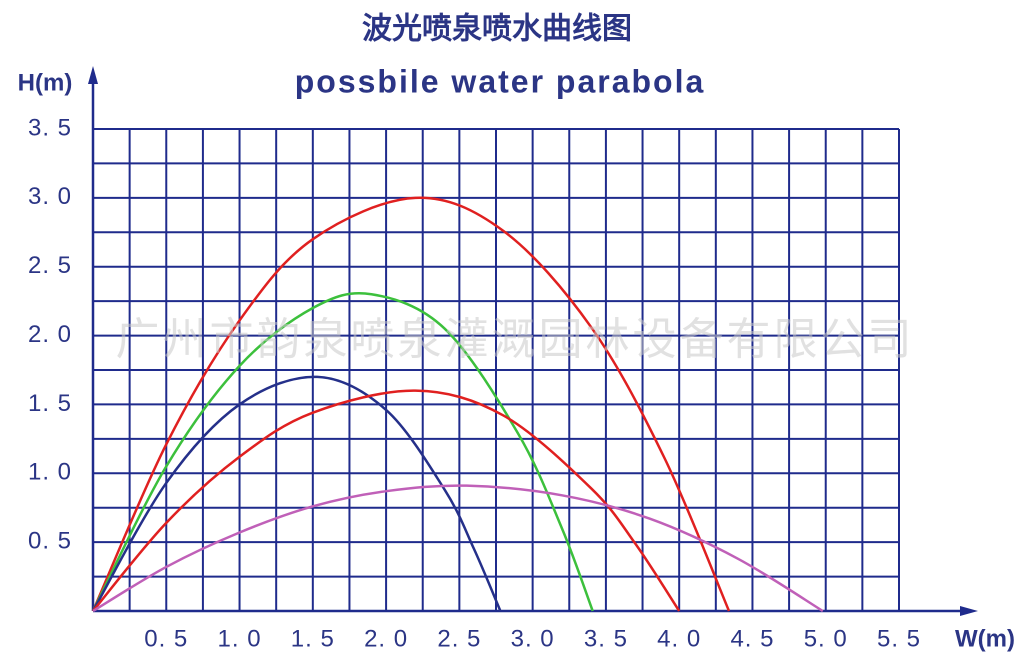 The width and height of the screenshot is (1031, 665). Describe the element at coordinates (240, 638) in the screenshot. I see `x-tick-label: 1. 0` at that location.